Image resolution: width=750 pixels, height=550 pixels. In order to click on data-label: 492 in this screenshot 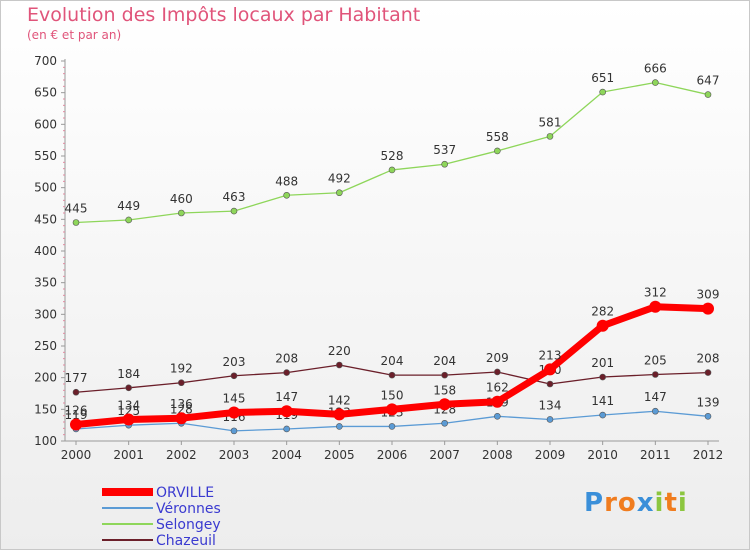, I will do `click(339, 179)`.